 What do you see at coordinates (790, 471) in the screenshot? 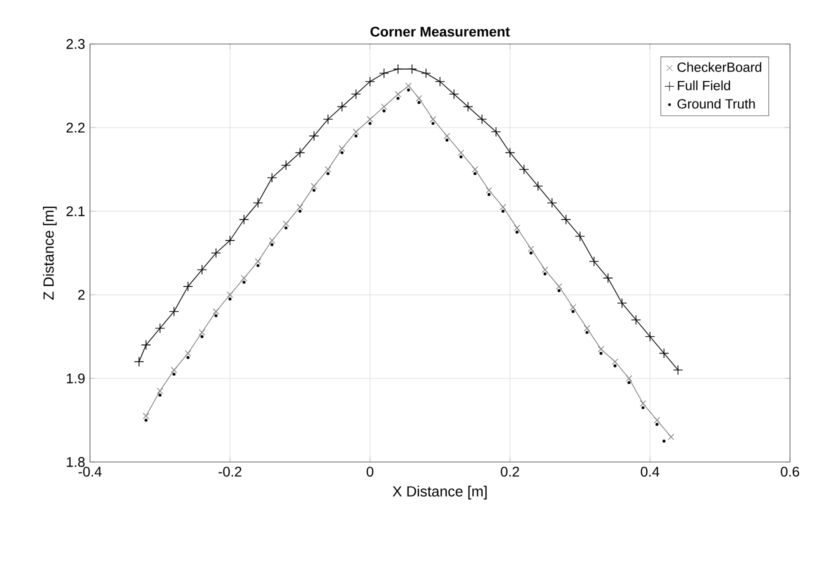
I see `x-tick-label: 0.6` at bounding box center [790, 471].